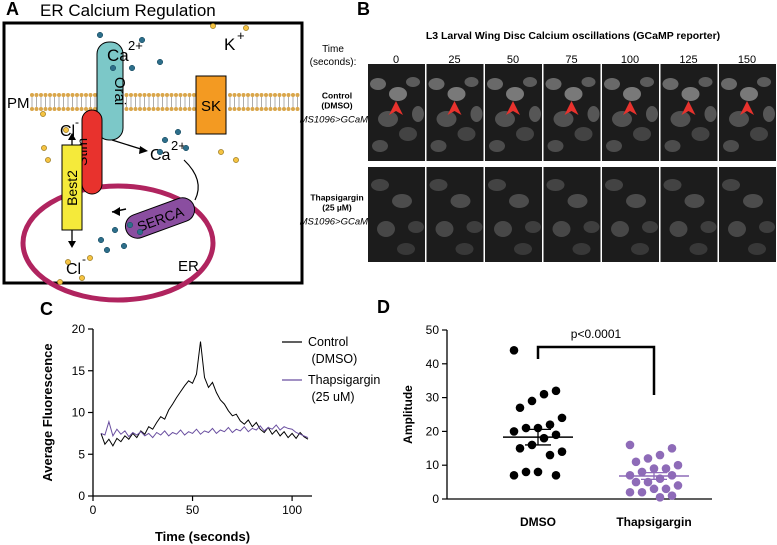 The image size is (777, 545). I want to click on legend-label: Thapsigargin (25 uM), so click(344, 388).